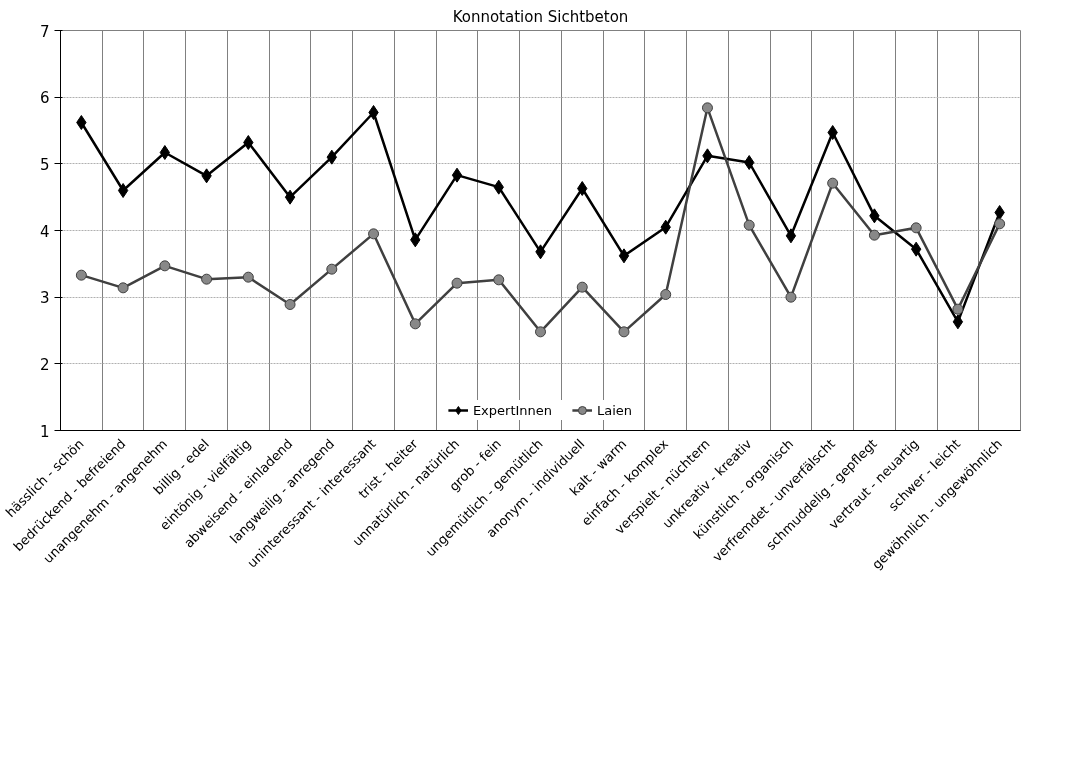  I want to click on y-tick-label: 3, so click(44, 298).